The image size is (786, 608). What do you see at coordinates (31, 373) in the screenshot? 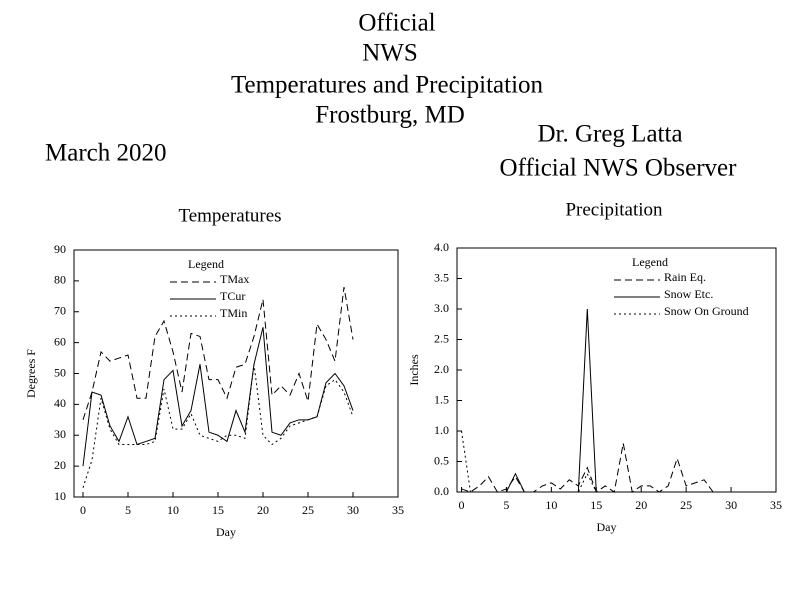
I see `y-axis-label: Degrees F` at bounding box center [31, 373].